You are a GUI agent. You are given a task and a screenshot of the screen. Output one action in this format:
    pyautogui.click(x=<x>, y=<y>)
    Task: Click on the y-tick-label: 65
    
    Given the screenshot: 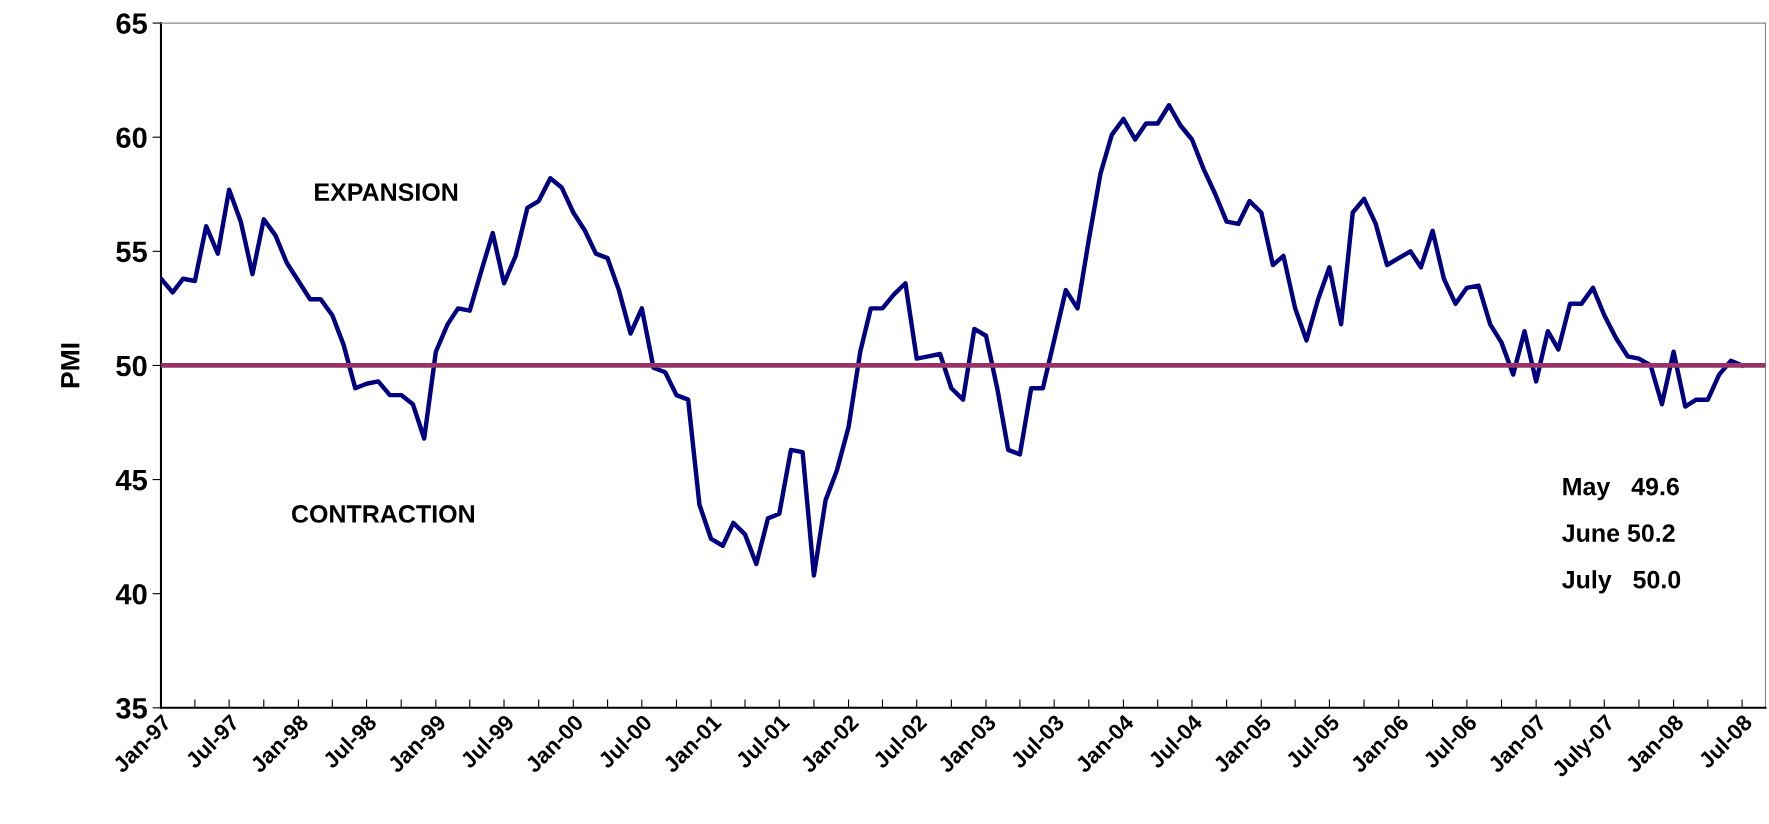 What is the action you would take?
    pyautogui.click(x=131, y=23)
    